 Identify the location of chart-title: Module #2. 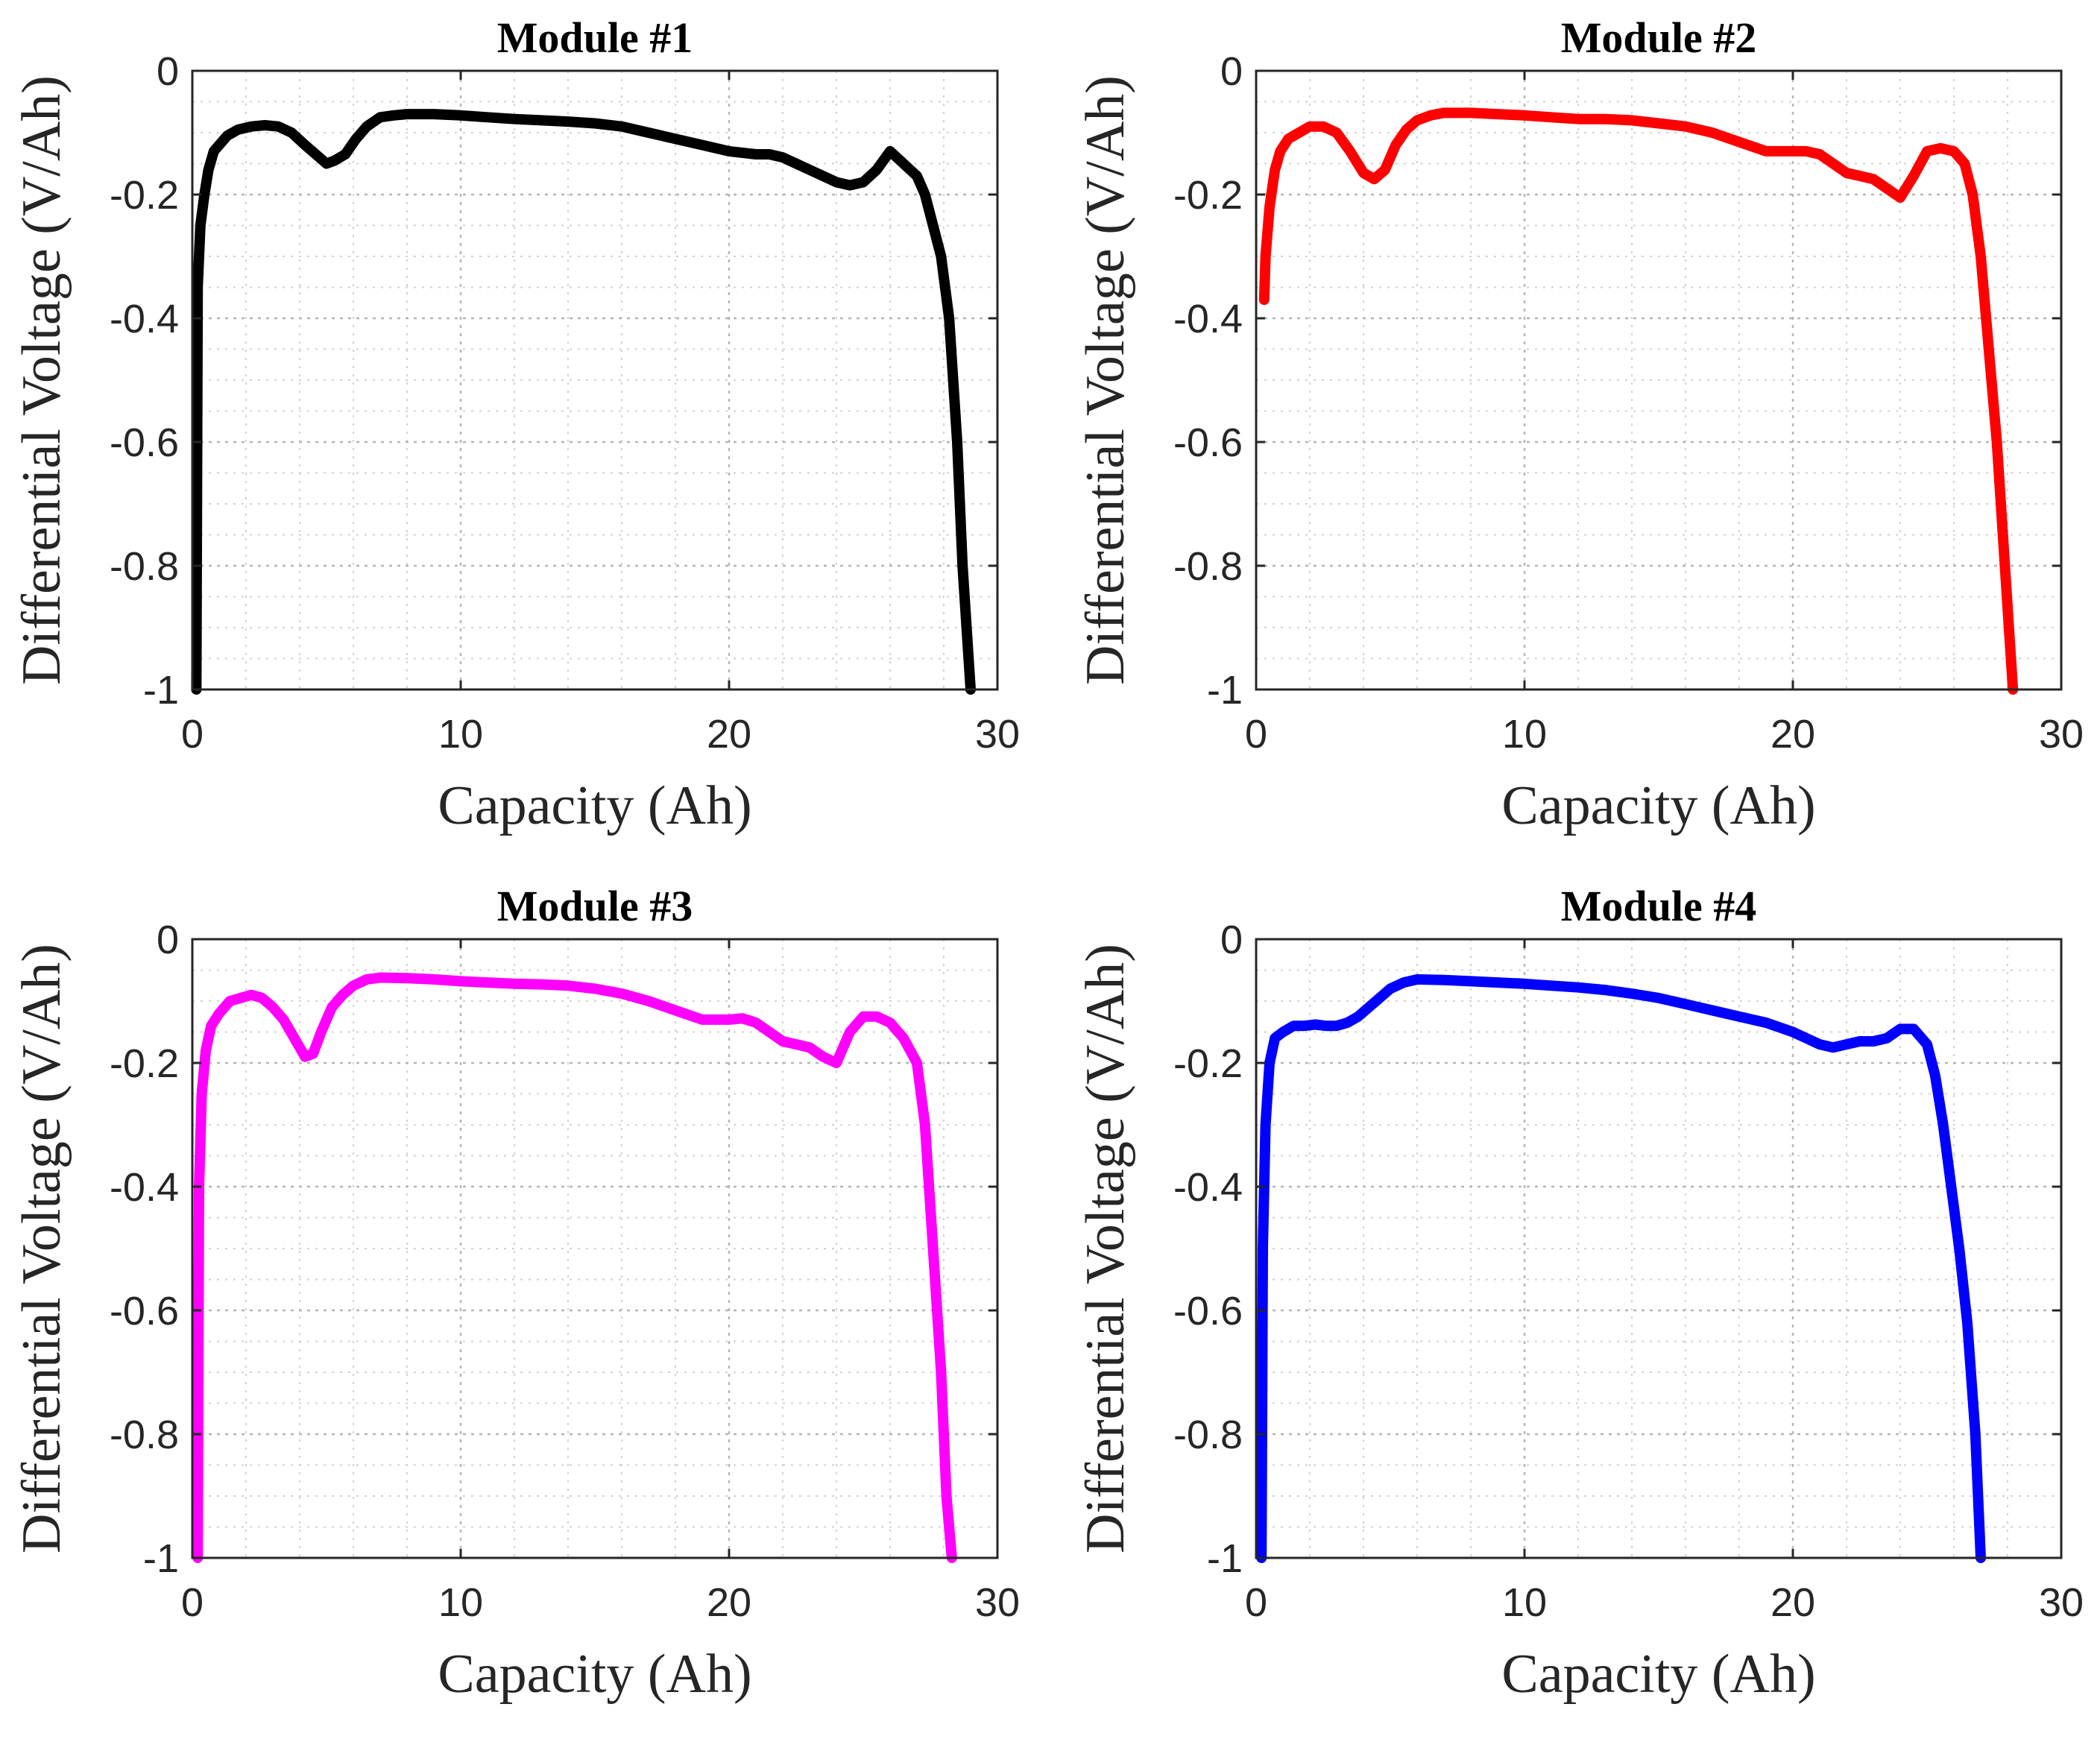
(1659, 37).